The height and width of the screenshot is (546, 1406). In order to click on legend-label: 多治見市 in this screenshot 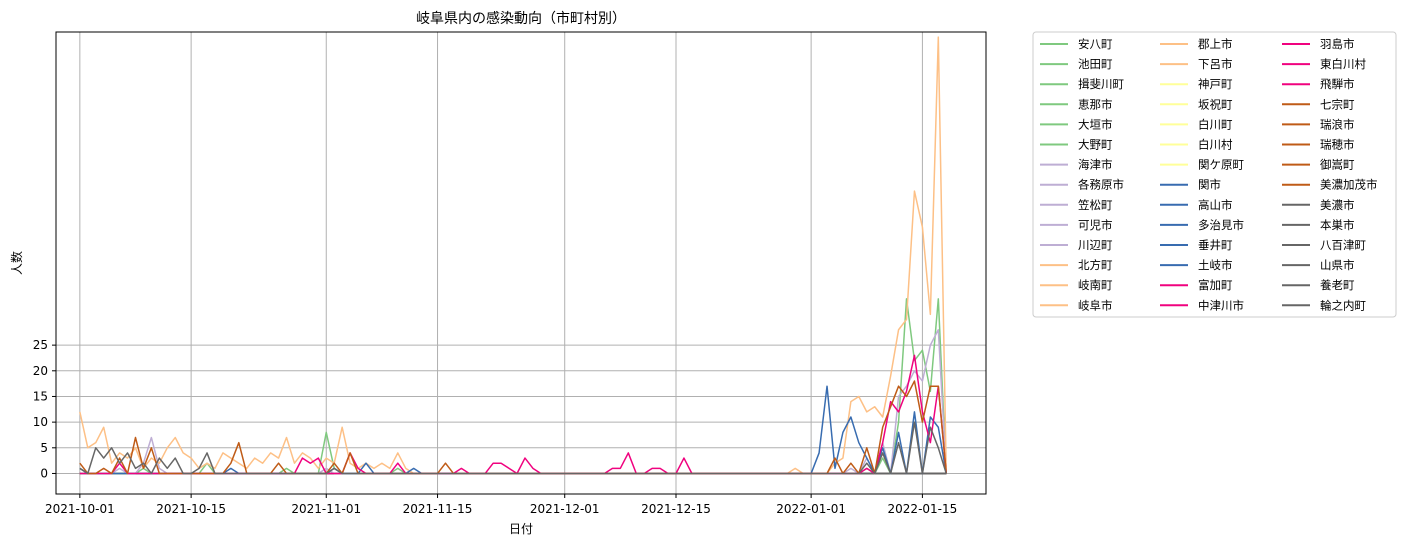, I will do `click(1221, 225)`.